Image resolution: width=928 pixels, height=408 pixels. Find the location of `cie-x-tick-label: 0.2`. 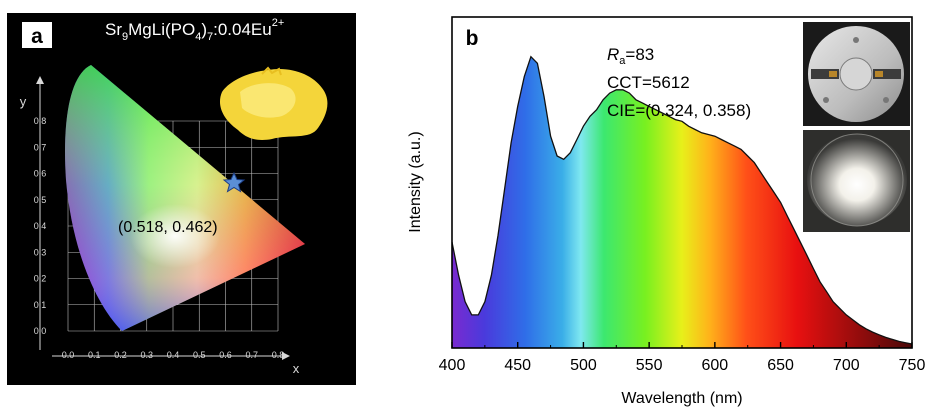

cie-x-tick-label: 0.2 is located at coordinates (120, 355).